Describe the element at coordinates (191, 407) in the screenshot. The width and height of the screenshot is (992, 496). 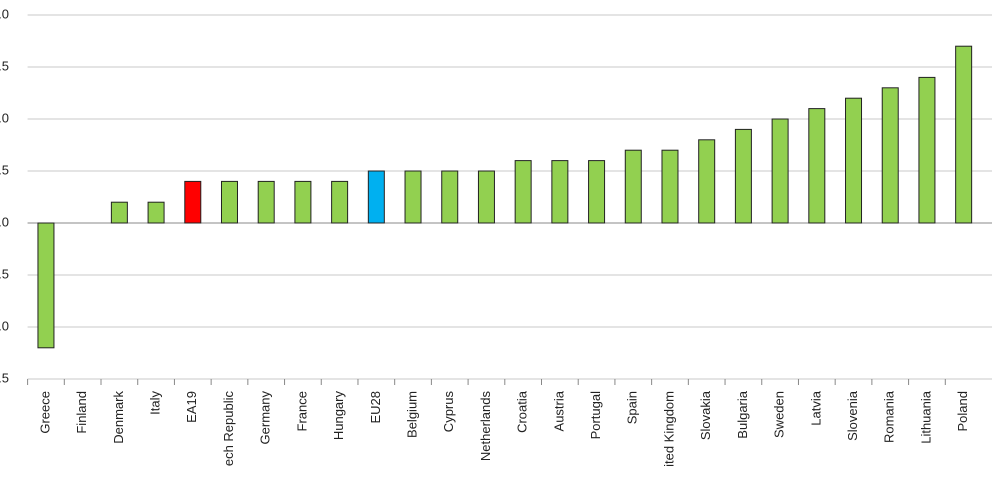
I see `x-tick-label: EA19` at that location.